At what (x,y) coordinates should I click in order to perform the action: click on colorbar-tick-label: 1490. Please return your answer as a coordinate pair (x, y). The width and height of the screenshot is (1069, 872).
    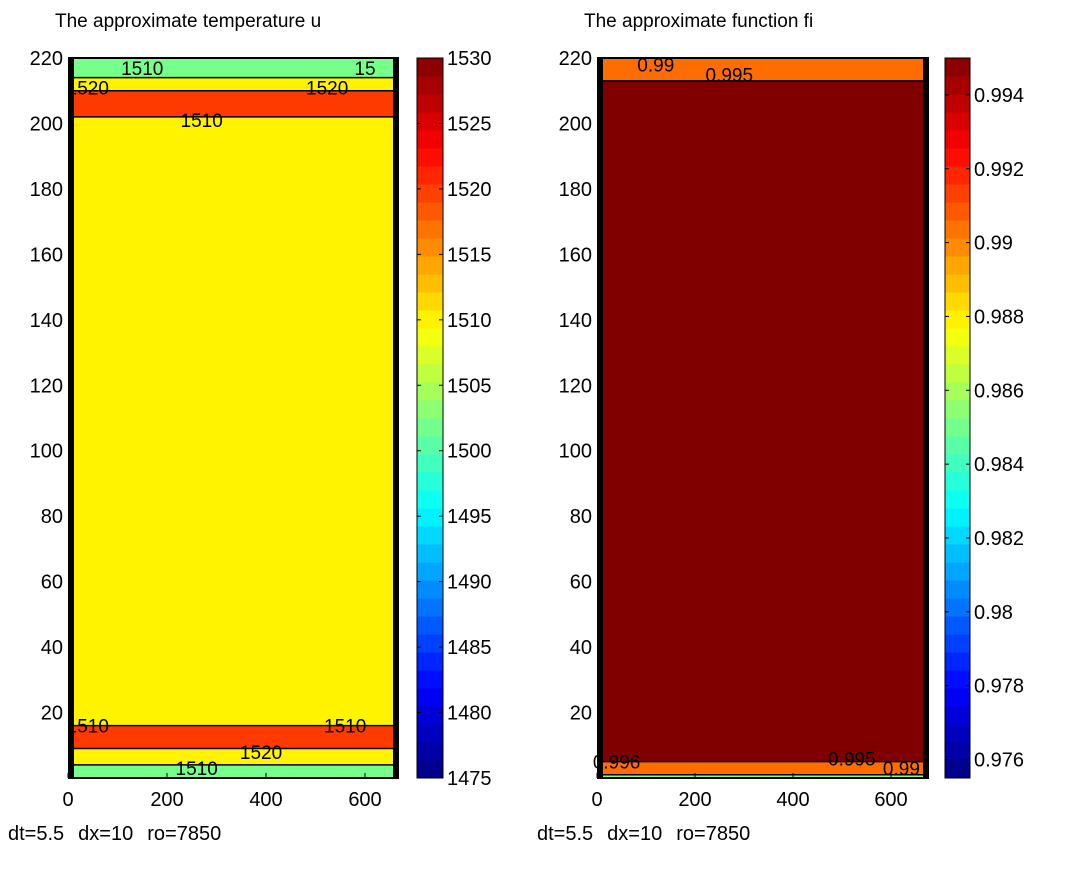
    Looking at the image, I should click on (469, 583).